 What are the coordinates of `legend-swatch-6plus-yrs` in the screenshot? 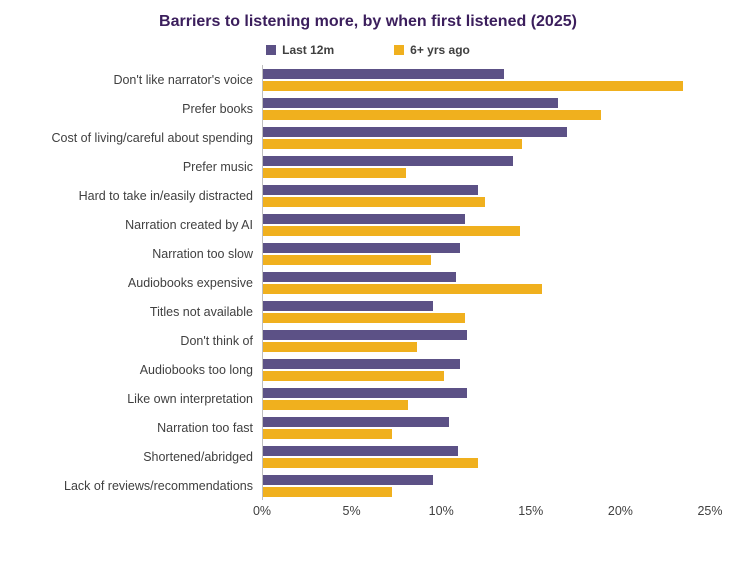 It's located at (399, 50).